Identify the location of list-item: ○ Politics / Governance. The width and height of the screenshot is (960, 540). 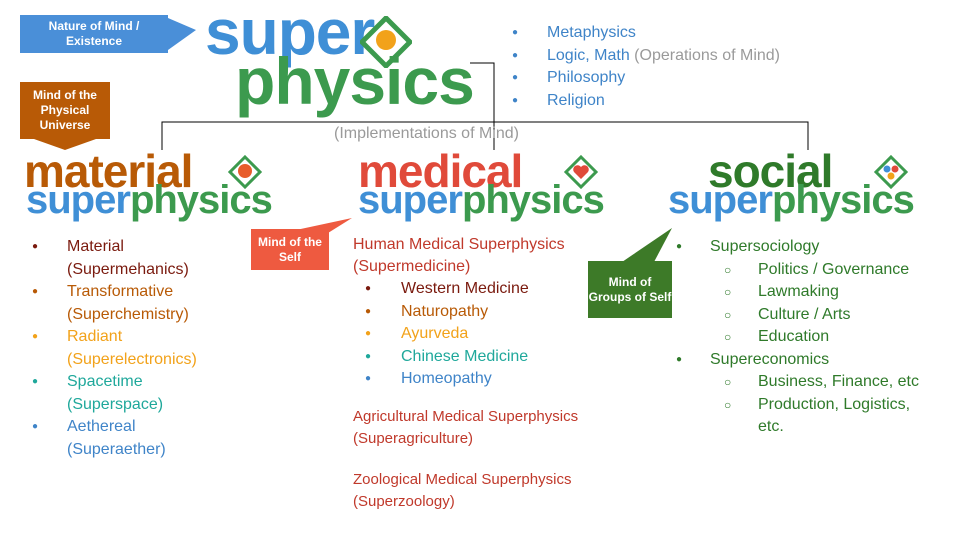
(817, 269).